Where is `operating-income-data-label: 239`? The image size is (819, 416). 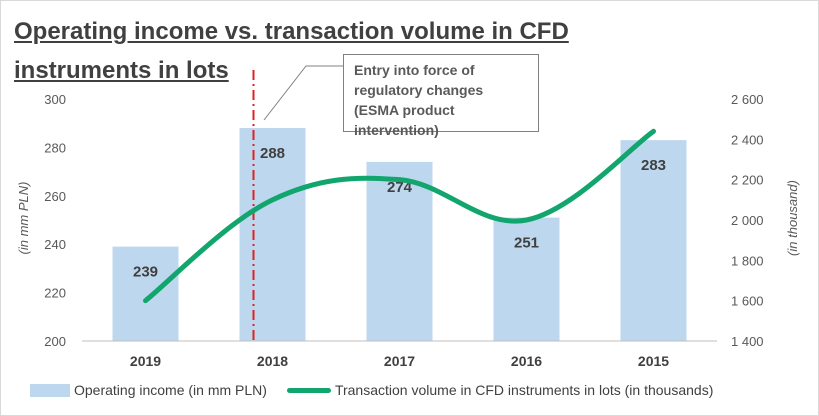 operating-income-data-label: 239 is located at coordinates (145, 272).